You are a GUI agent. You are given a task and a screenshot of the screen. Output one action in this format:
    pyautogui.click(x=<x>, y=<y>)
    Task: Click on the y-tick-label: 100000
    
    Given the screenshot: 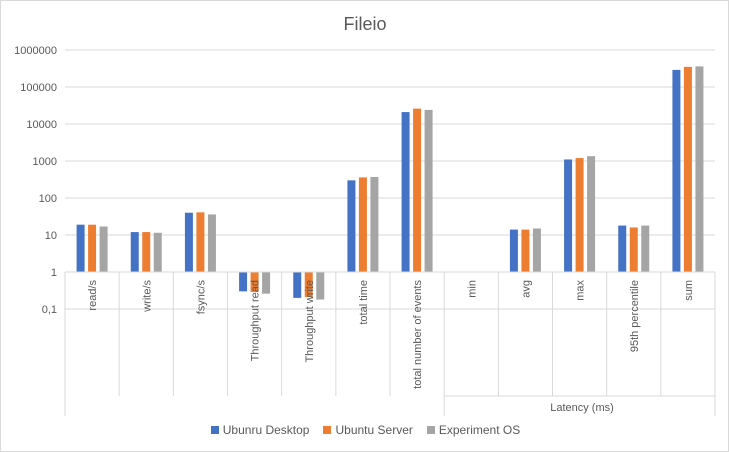 What is the action you would take?
    pyautogui.click(x=38, y=88)
    